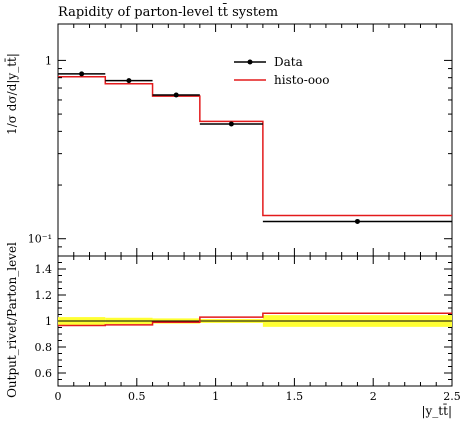  I want to click on ratio-y-tick-label-3: 1.2, so click(44, 295).